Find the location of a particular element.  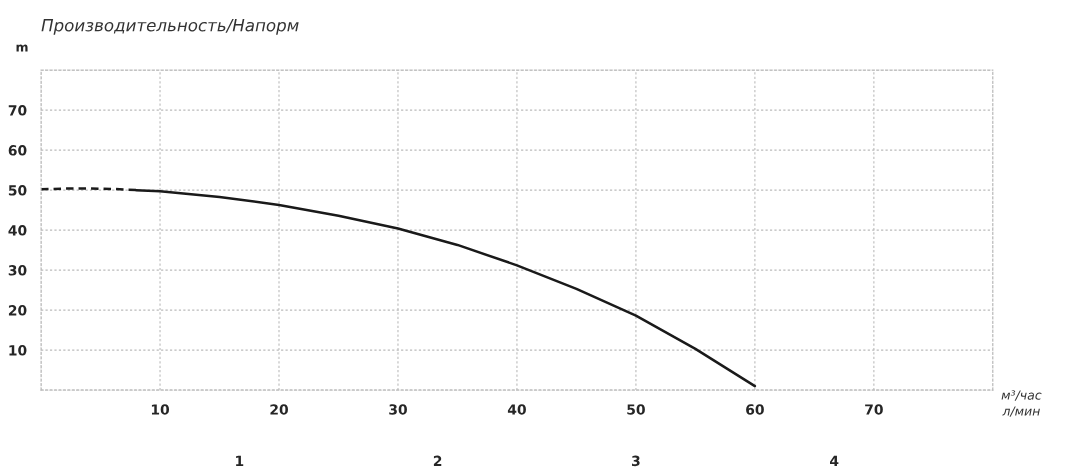

y-tick-label: 50 is located at coordinates (17, 190).